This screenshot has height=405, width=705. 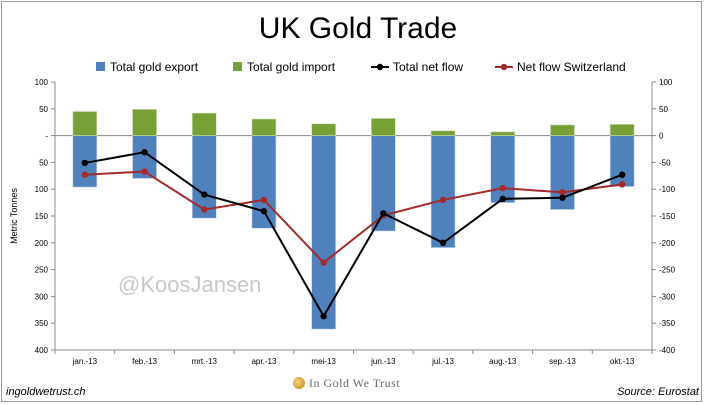 I want to click on x-tick-label: mei-13, so click(x=323, y=361).